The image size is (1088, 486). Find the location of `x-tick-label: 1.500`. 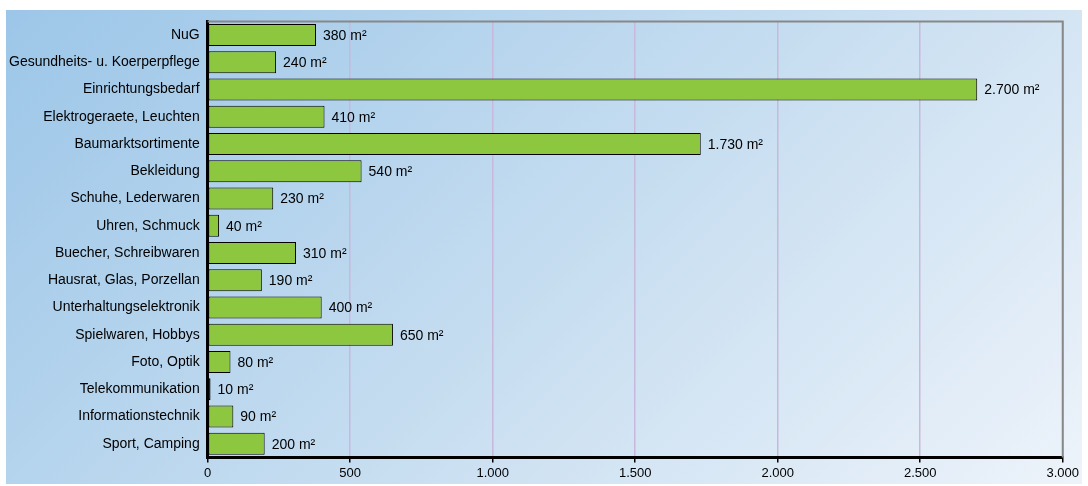

x-tick-label: 1.500 is located at coordinates (635, 472).